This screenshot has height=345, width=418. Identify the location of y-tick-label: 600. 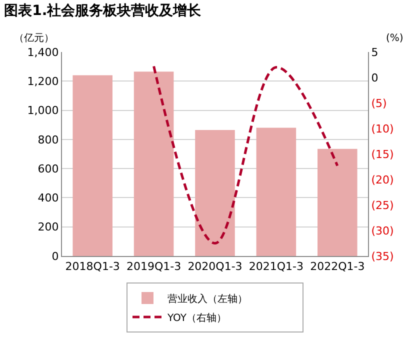
(48, 169).